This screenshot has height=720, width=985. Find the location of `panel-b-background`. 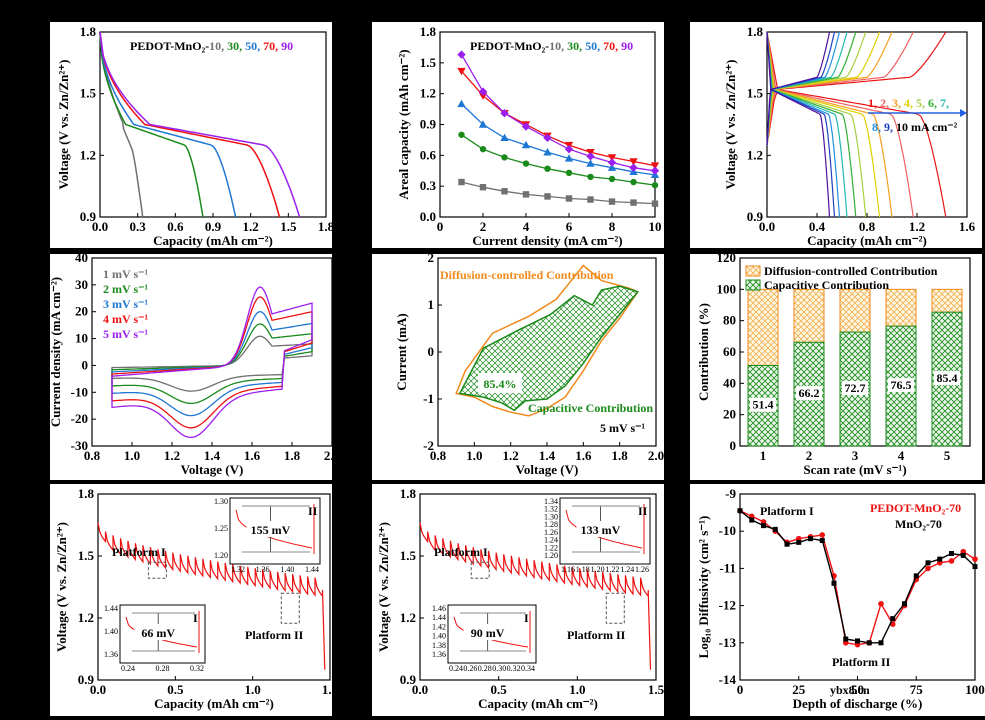

panel-b-background is located at coordinates (518, 135).